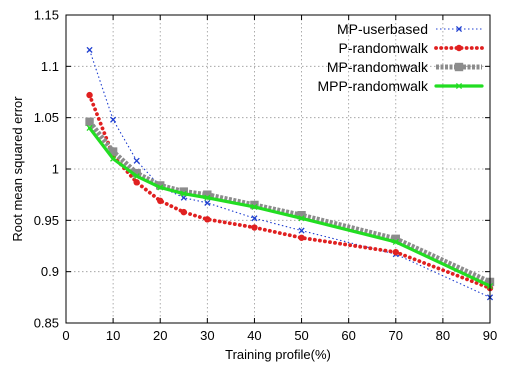 The image size is (519, 365). I want to click on x-tick-label: 20, so click(160, 335).